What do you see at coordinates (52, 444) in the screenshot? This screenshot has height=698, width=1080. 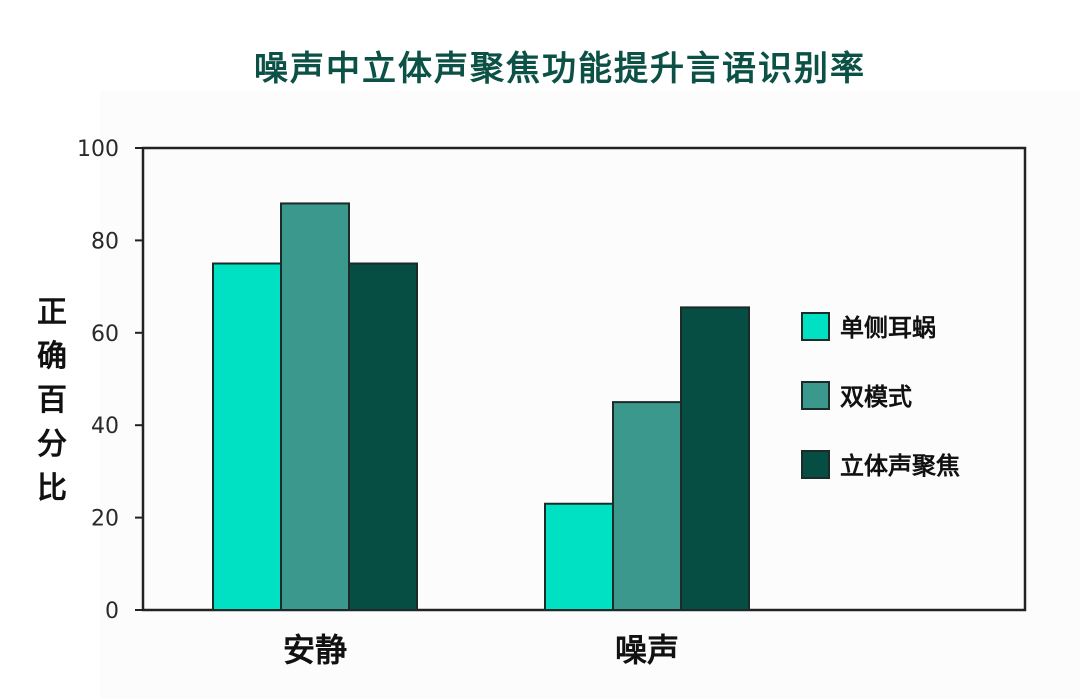 I see `y-axis-title-char: 分` at bounding box center [52, 444].